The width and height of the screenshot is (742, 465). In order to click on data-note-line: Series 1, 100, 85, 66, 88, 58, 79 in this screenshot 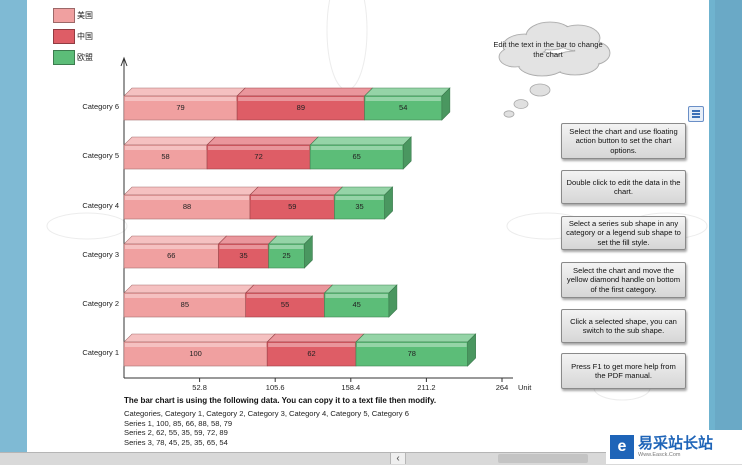, I will do `click(178, 423)`.